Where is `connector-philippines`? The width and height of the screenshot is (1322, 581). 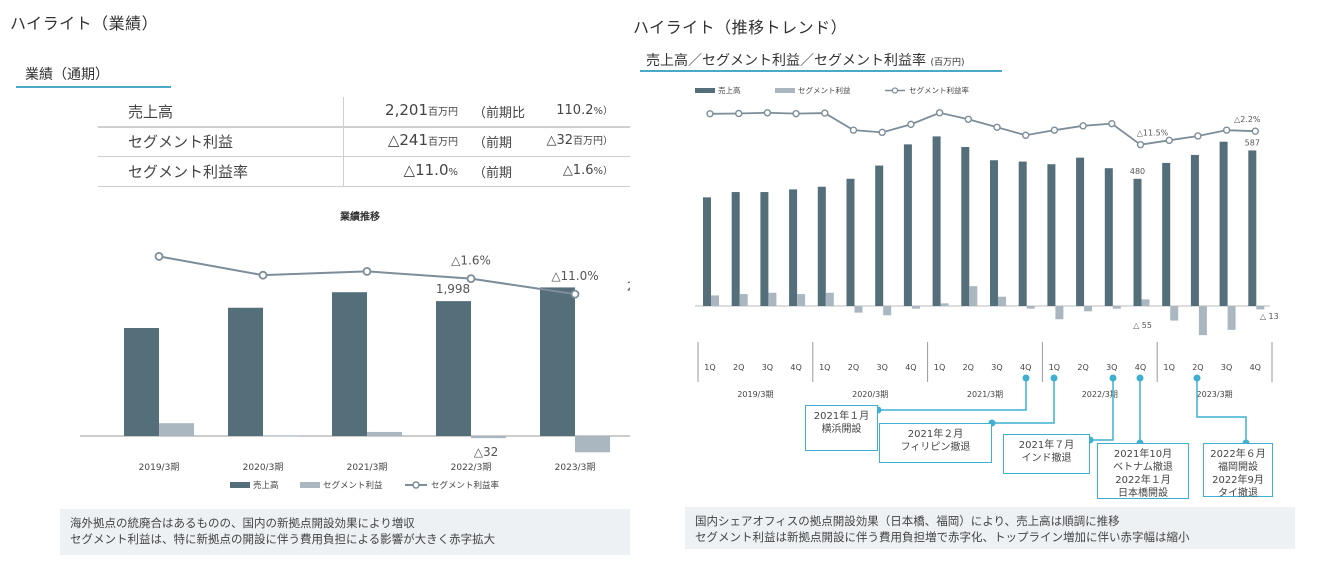
connector-philippines is located at coordinates (1023, 401).